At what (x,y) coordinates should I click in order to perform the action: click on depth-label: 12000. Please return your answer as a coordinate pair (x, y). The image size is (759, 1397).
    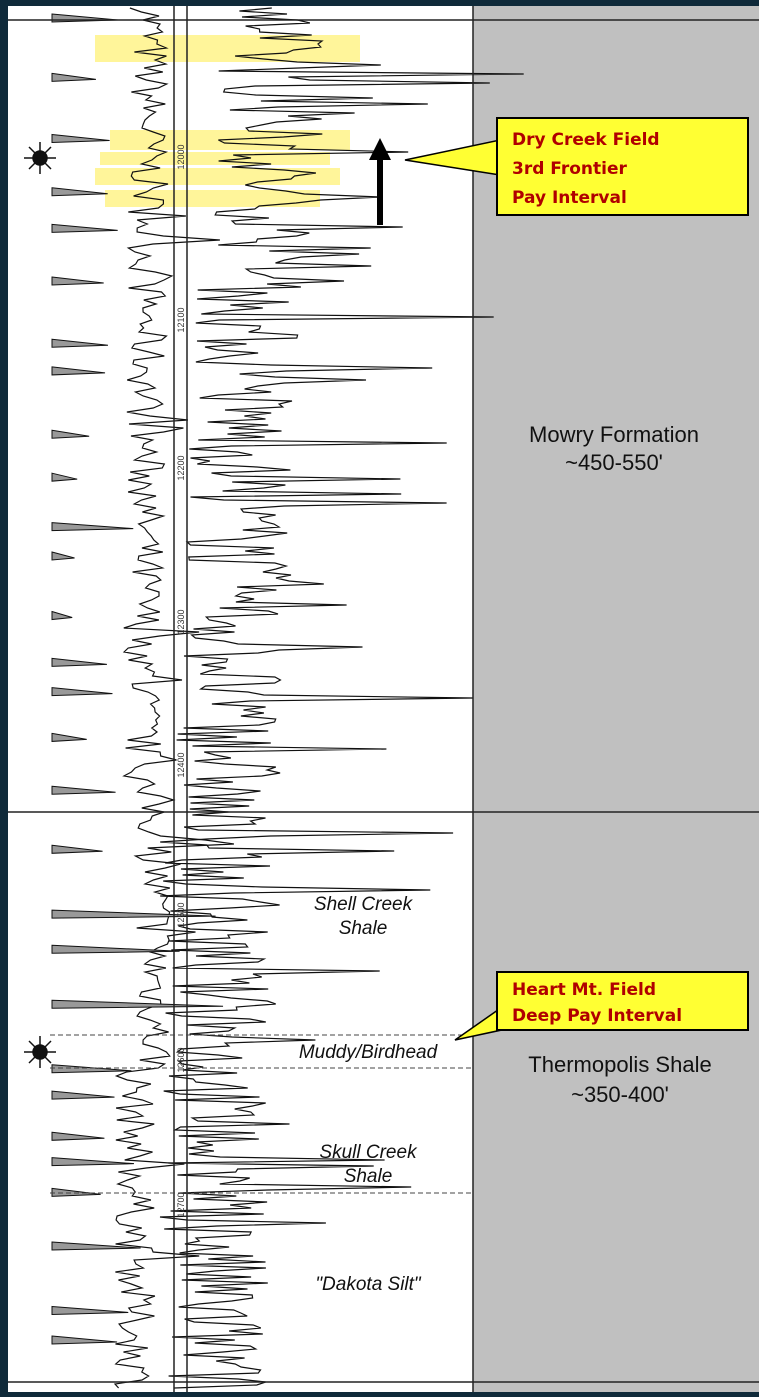
    Looking at the image, I should click on (181, 156).